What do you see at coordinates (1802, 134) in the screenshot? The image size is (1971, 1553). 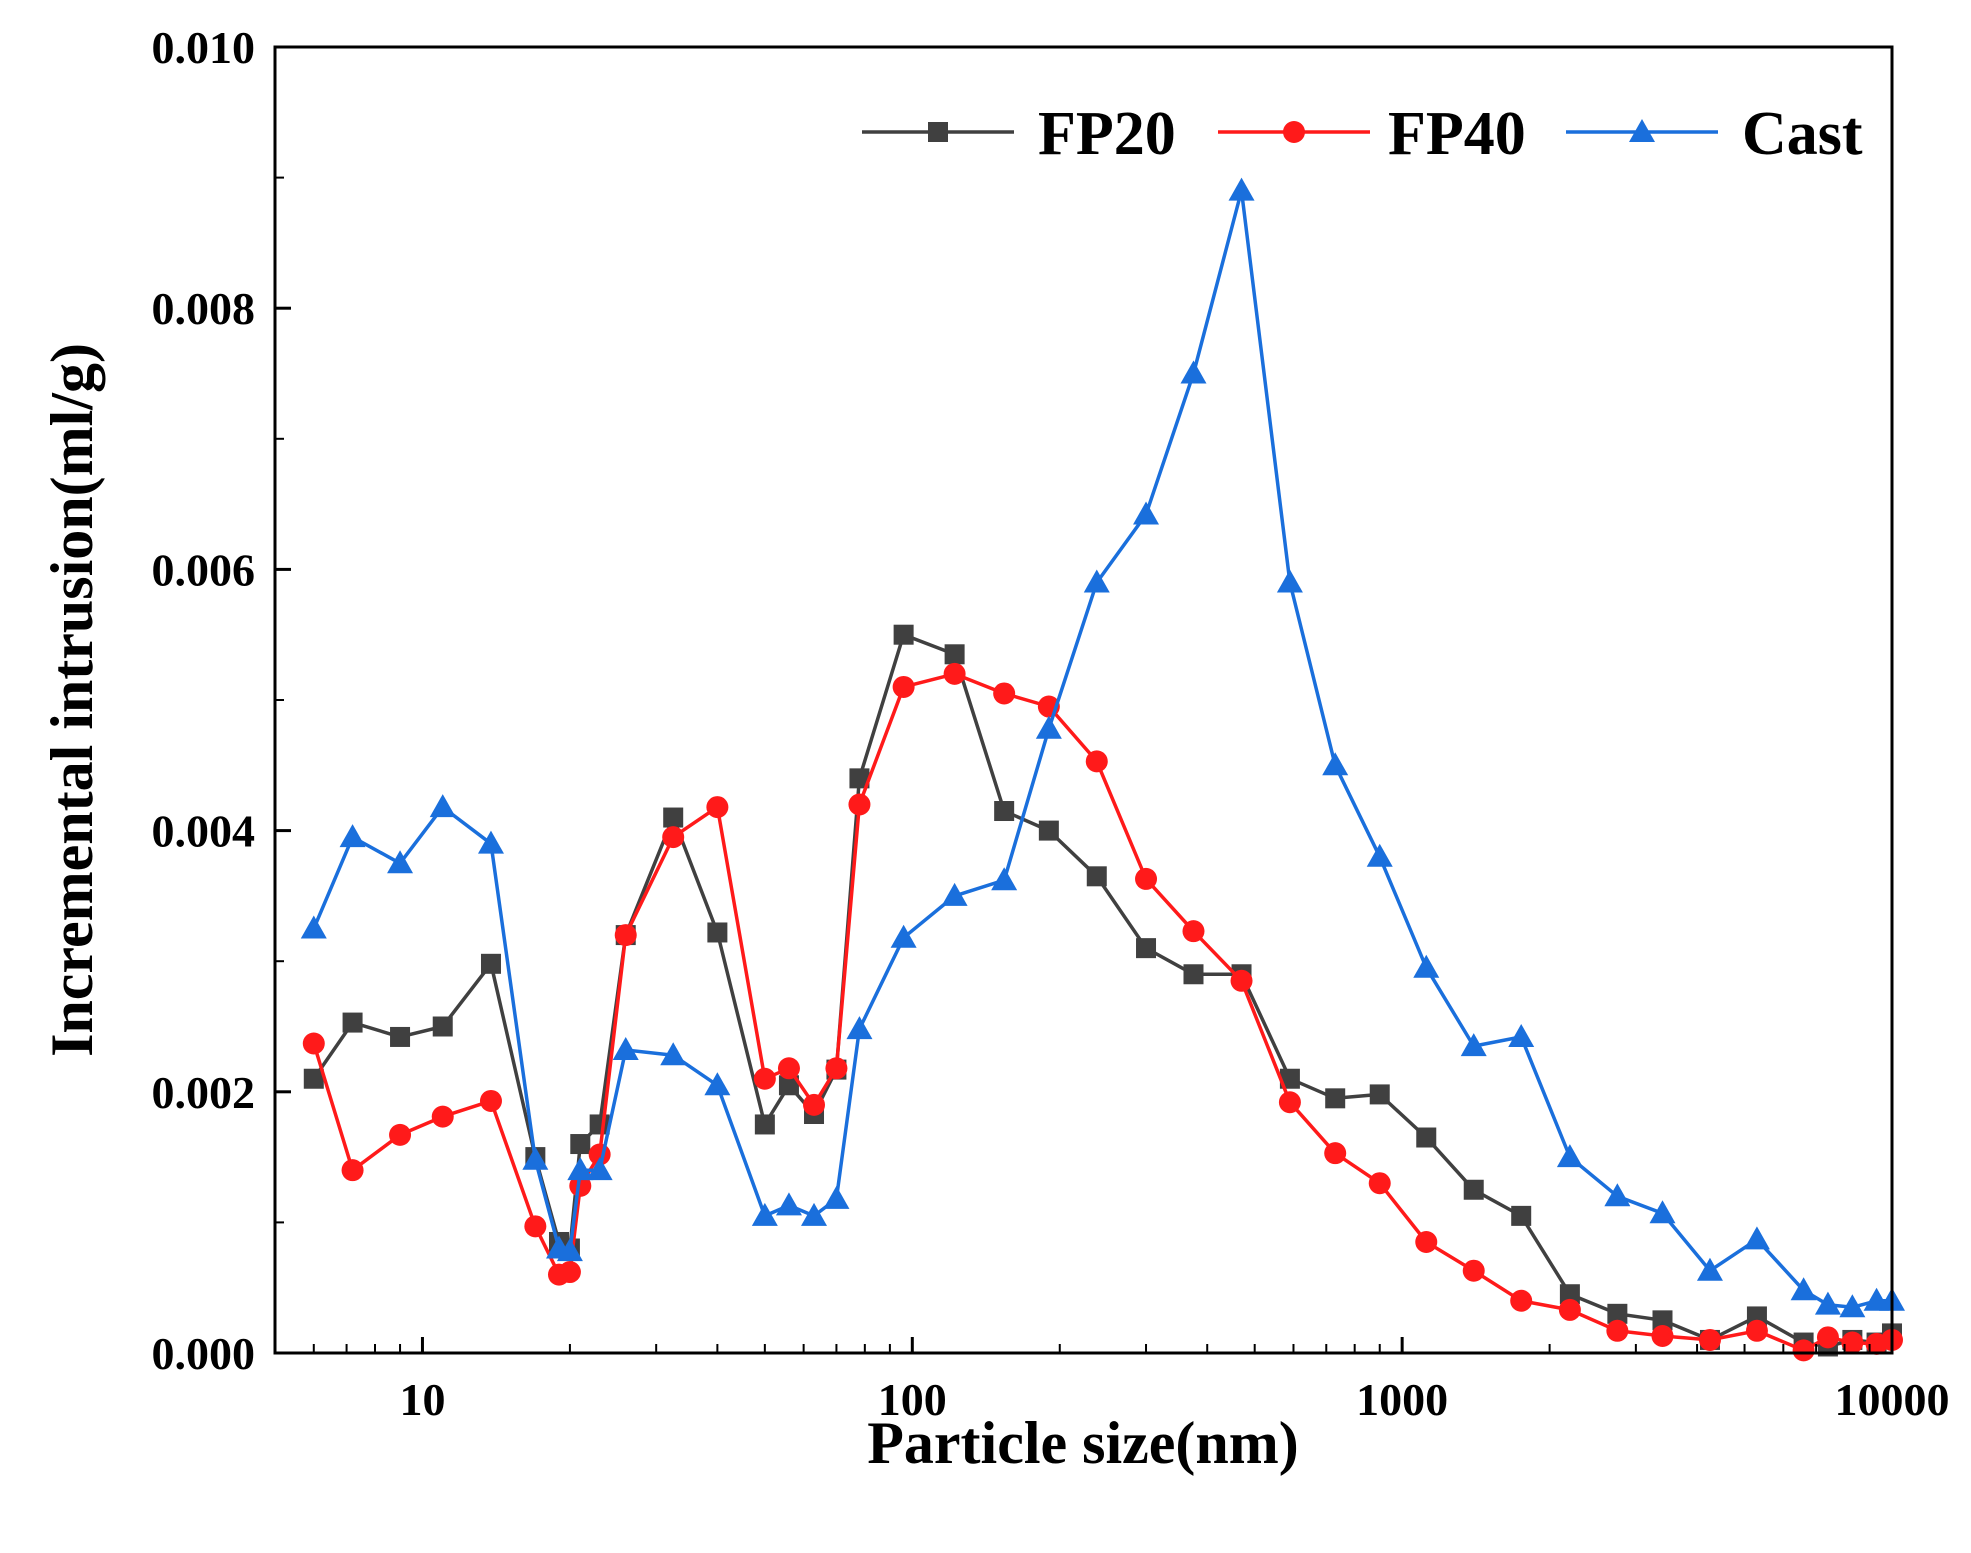 I see `legend-label-cast: Cast` at bounding box center [1802, 134].